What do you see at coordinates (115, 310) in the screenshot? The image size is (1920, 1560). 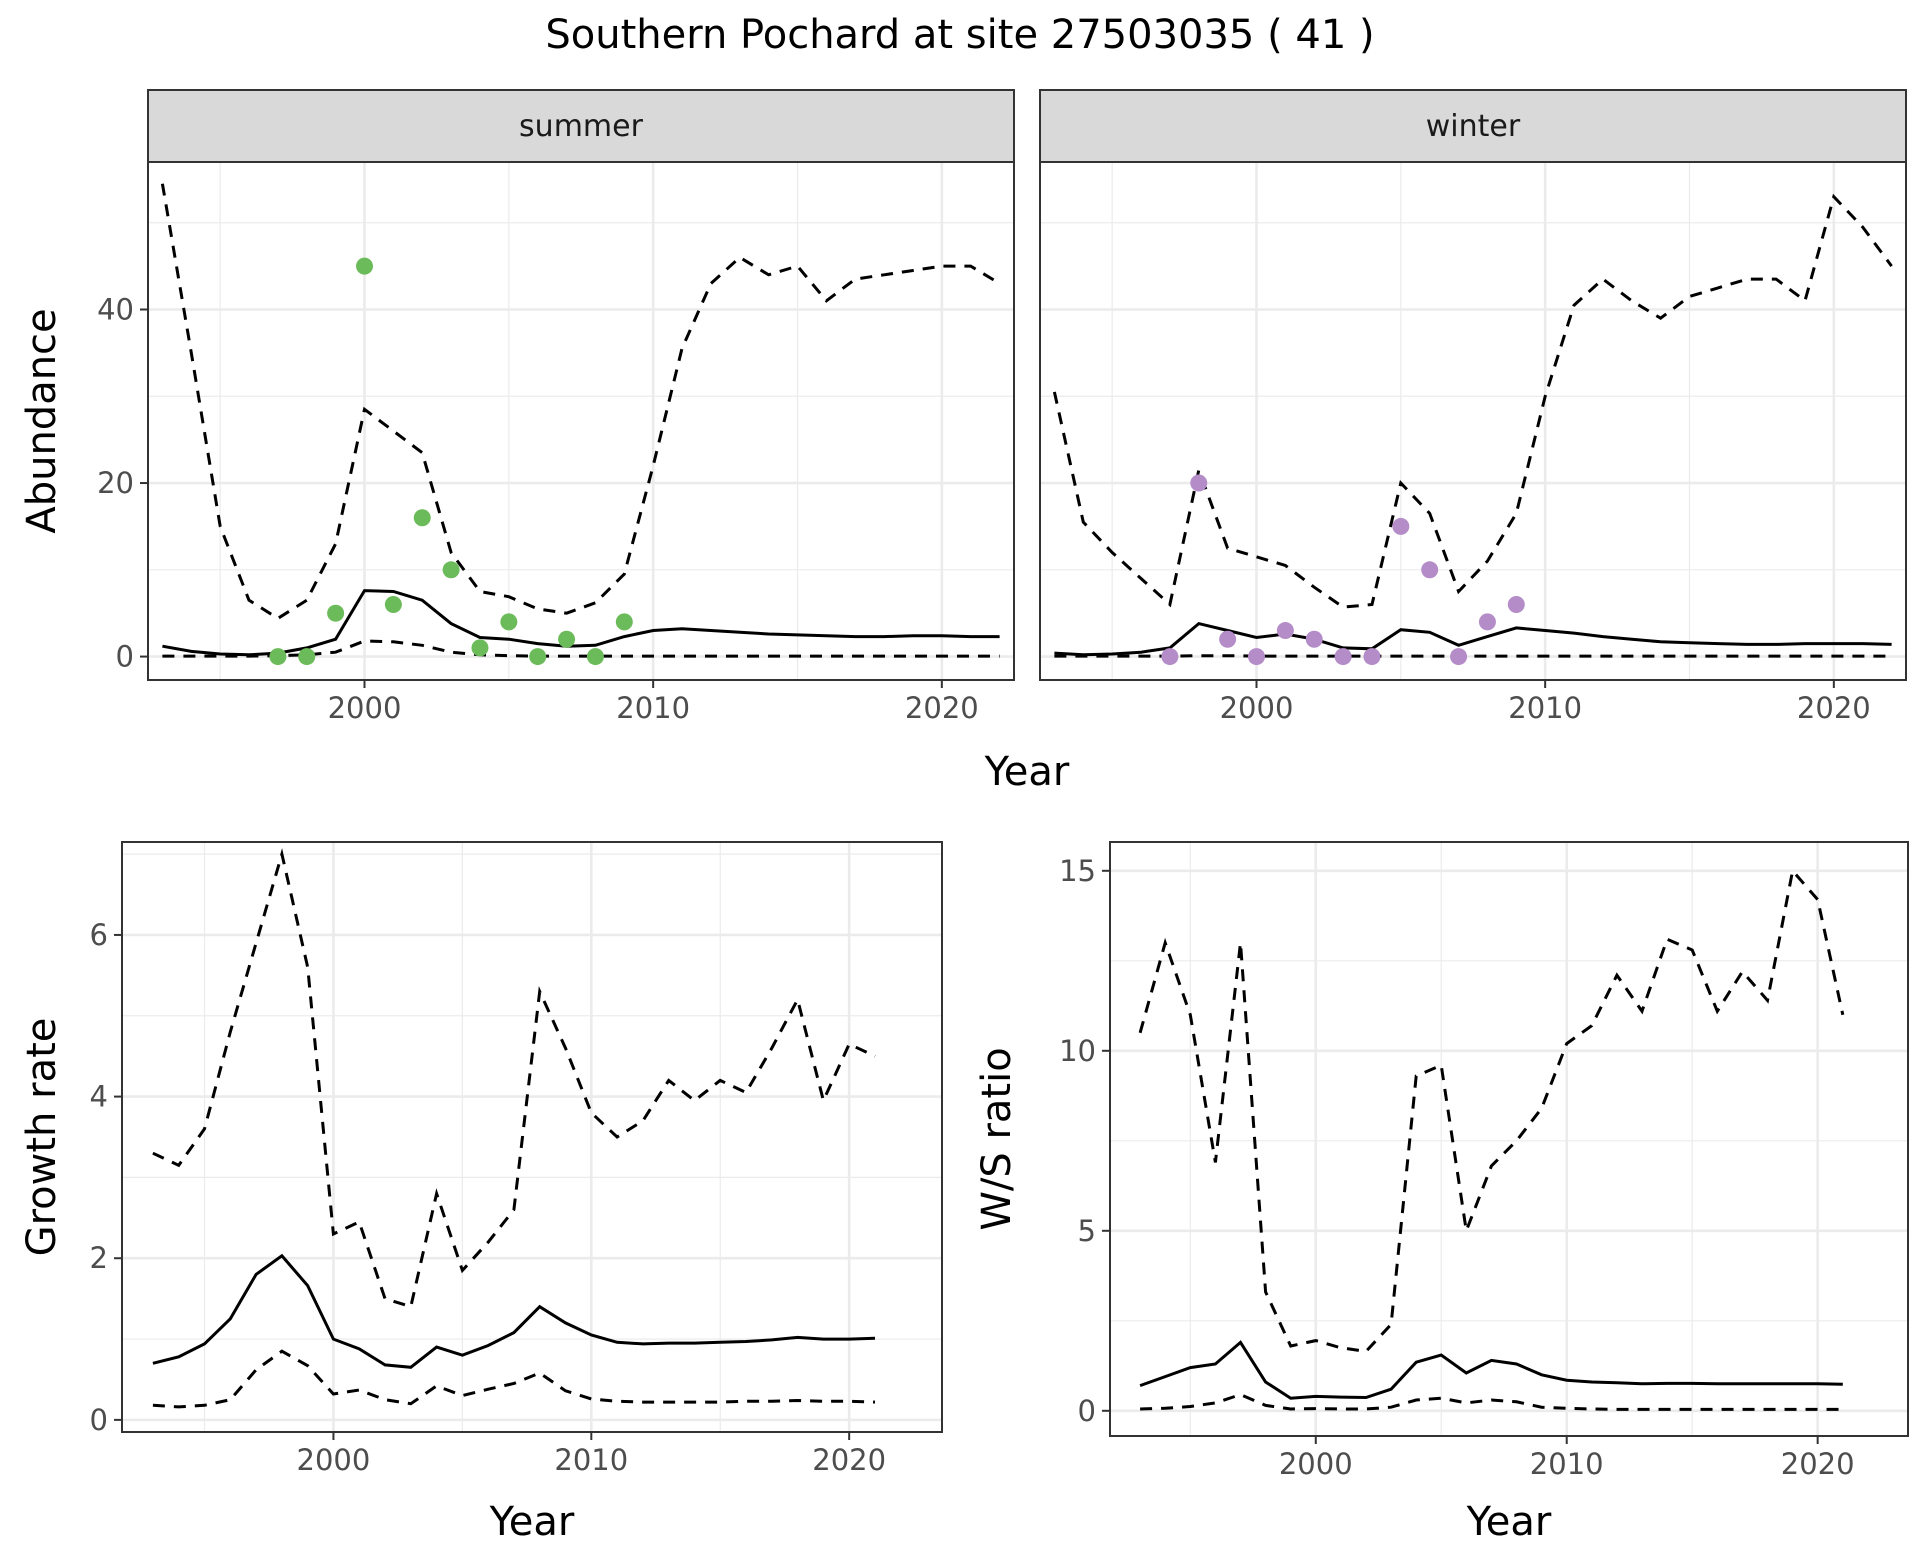 I see `y-tick-label: 40` at bounding box center [115, 310].